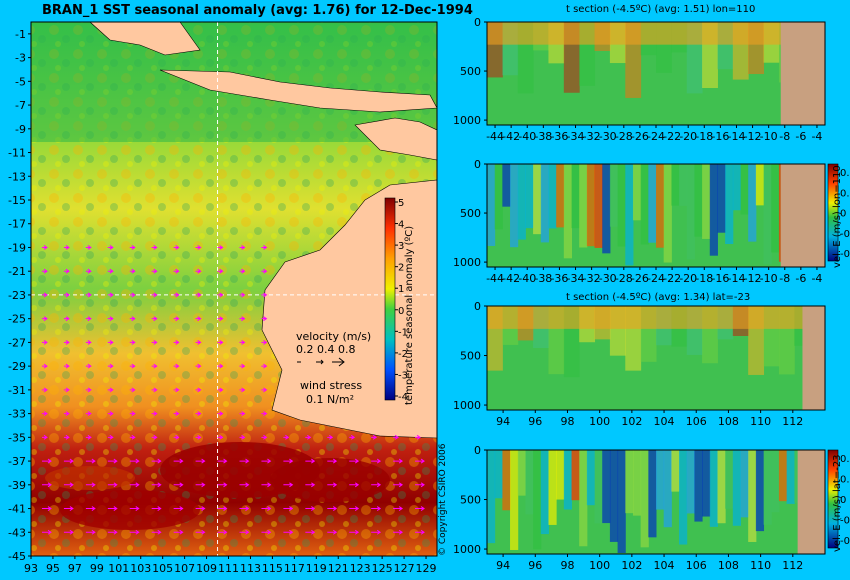 This screenshot has width=850, height=580. Describe the element at coordinates (688, 136) in the screenshot. I see `section-x-tick-label: -20` at that location.